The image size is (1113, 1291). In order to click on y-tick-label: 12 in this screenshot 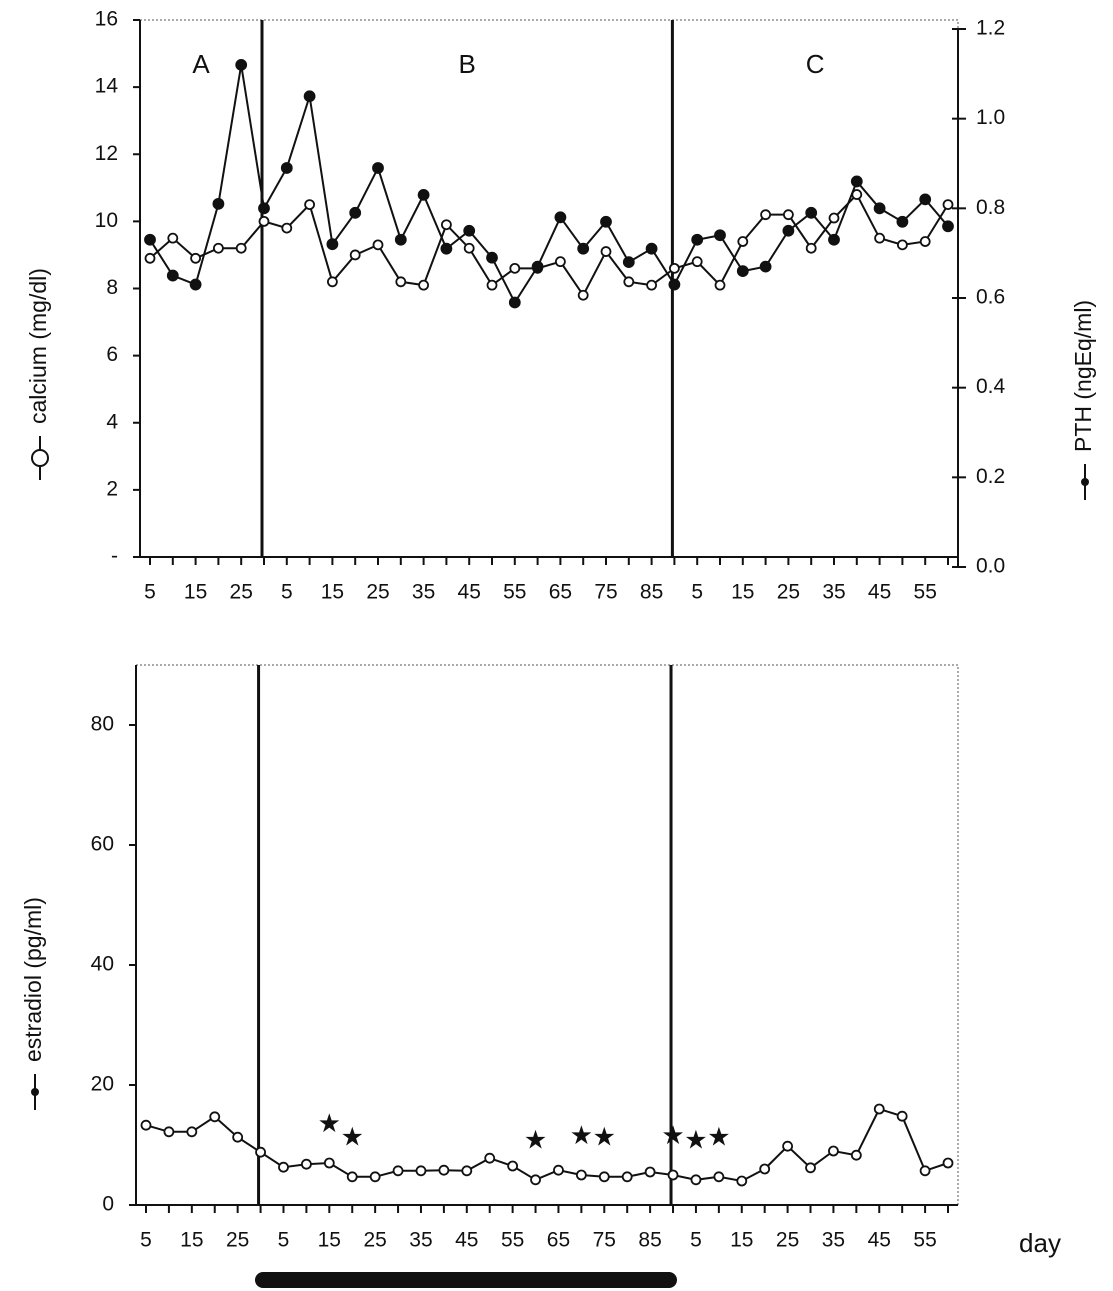, I will do `click(106, 153)`.